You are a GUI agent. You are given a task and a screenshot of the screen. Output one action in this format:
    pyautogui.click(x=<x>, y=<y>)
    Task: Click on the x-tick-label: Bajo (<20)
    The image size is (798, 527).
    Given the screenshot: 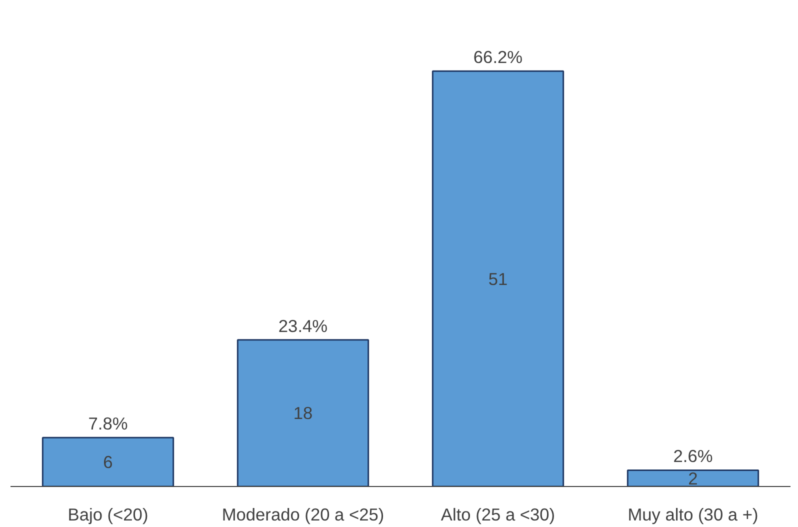 What is the action you would take?
    pyautogui.click(x=108, y=514)
    